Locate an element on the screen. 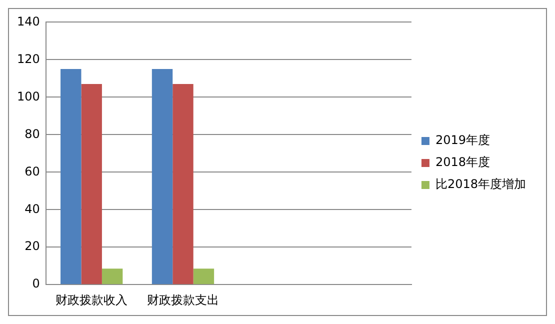 This screenshot has height=324, width=555. y-tick-label: 140 is located at coordinates (28, 21).